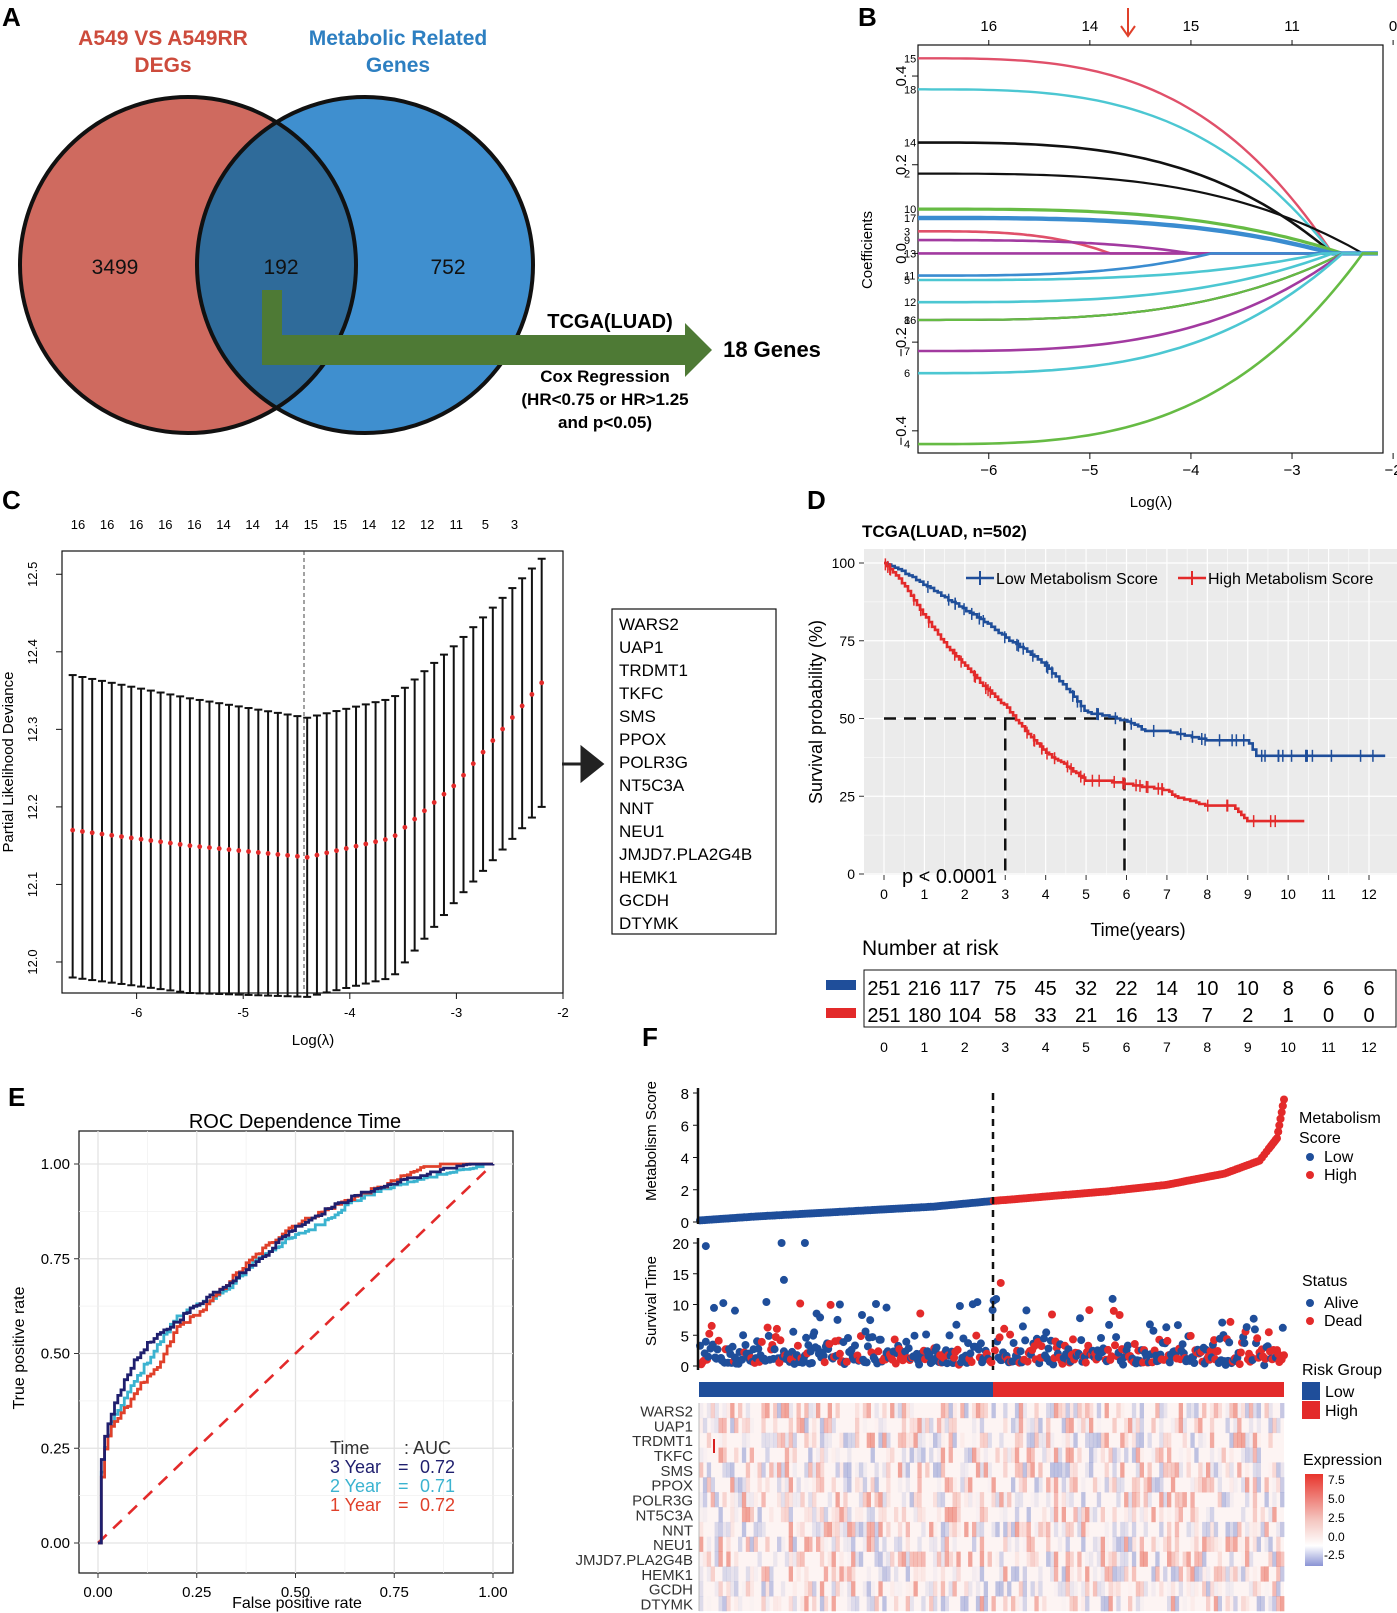 The image size is (1397, 1613). What do you see at coordinates (664, 1515) in the screenshot?
I see `heatmap-gene-label: NT5C3A` at bounding box center [664, 1515].